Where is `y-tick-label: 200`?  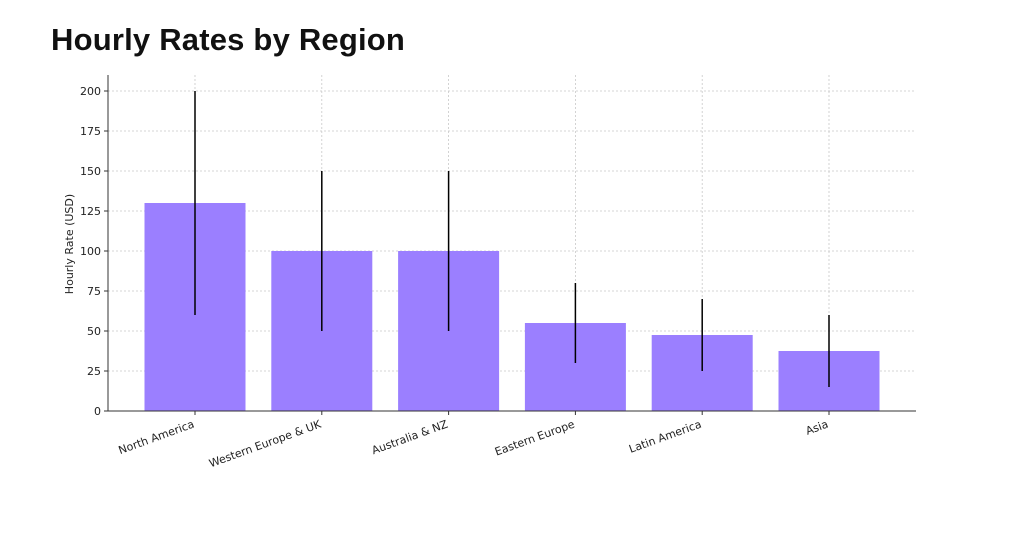
y-tick-label: 200 is located at coordinates (90, 91).